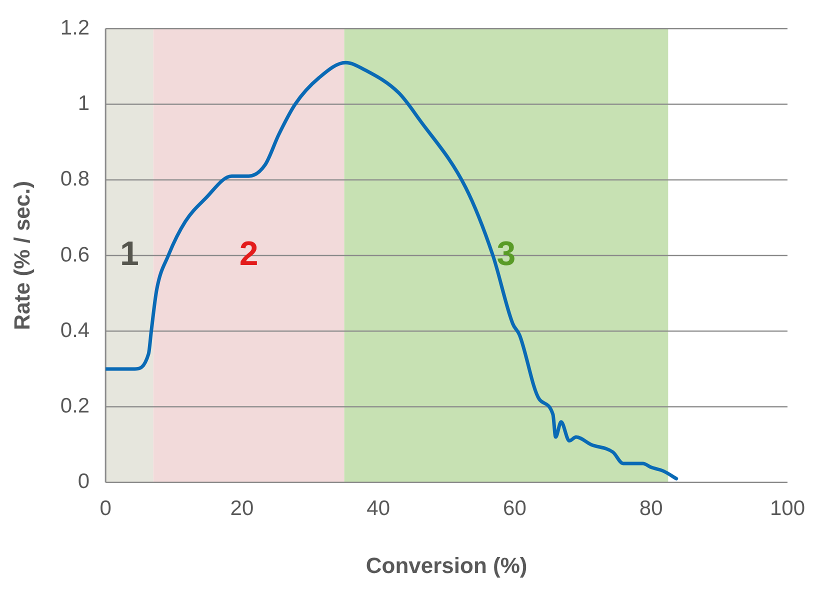 The image size is (819, 590). I want to click on y-tick-label: 0.2, so click(75, 406).